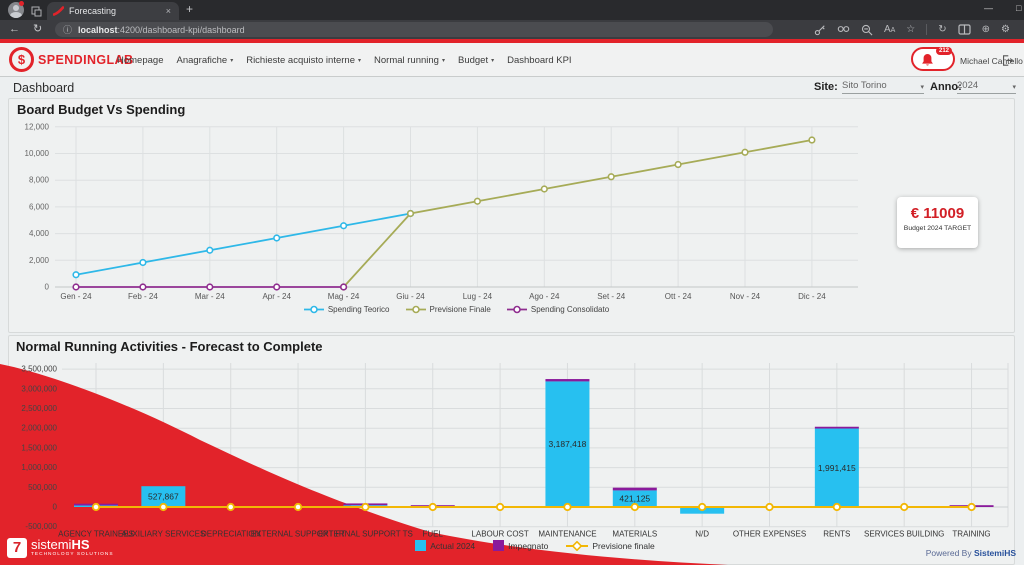 Image resolution: width=1024 pixels, height=565 pixels. What do you see at coordinates (476, 60) in the screenshot?
I see `nav-item-budget: Budget ▾` at bounding box center [476, 60].